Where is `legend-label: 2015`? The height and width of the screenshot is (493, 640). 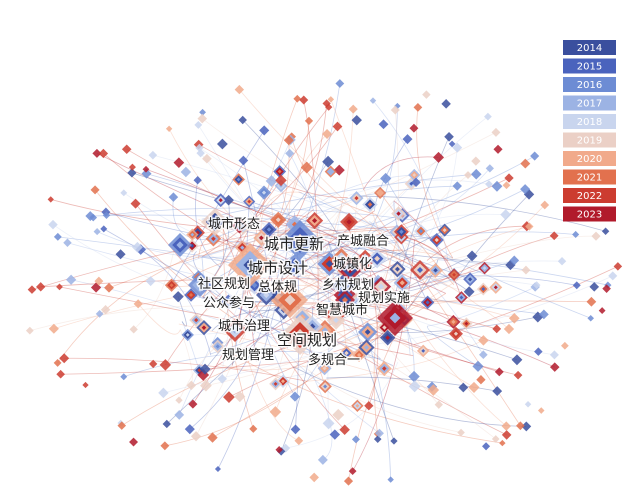
legend-label: 2015 is located at coordinates (589, 67).